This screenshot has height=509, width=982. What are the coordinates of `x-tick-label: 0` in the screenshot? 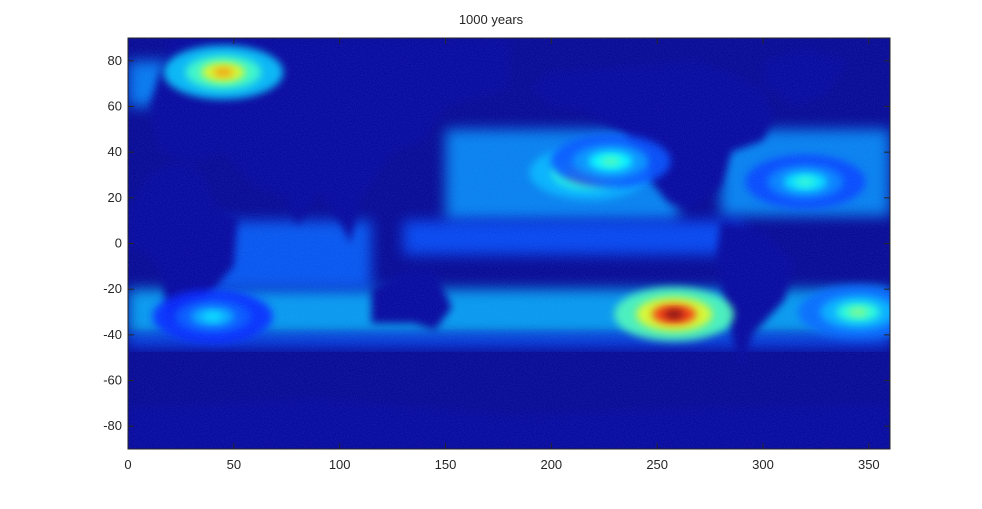 It's located at (127, 464).